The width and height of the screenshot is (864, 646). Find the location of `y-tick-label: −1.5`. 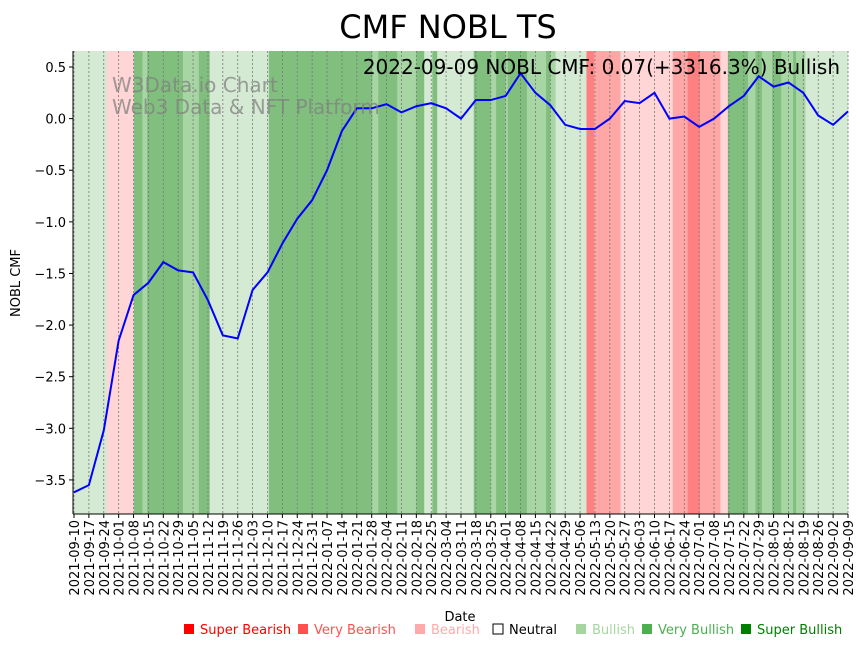

y-tick-label: −1.5 is located at coordinates (50, 274).